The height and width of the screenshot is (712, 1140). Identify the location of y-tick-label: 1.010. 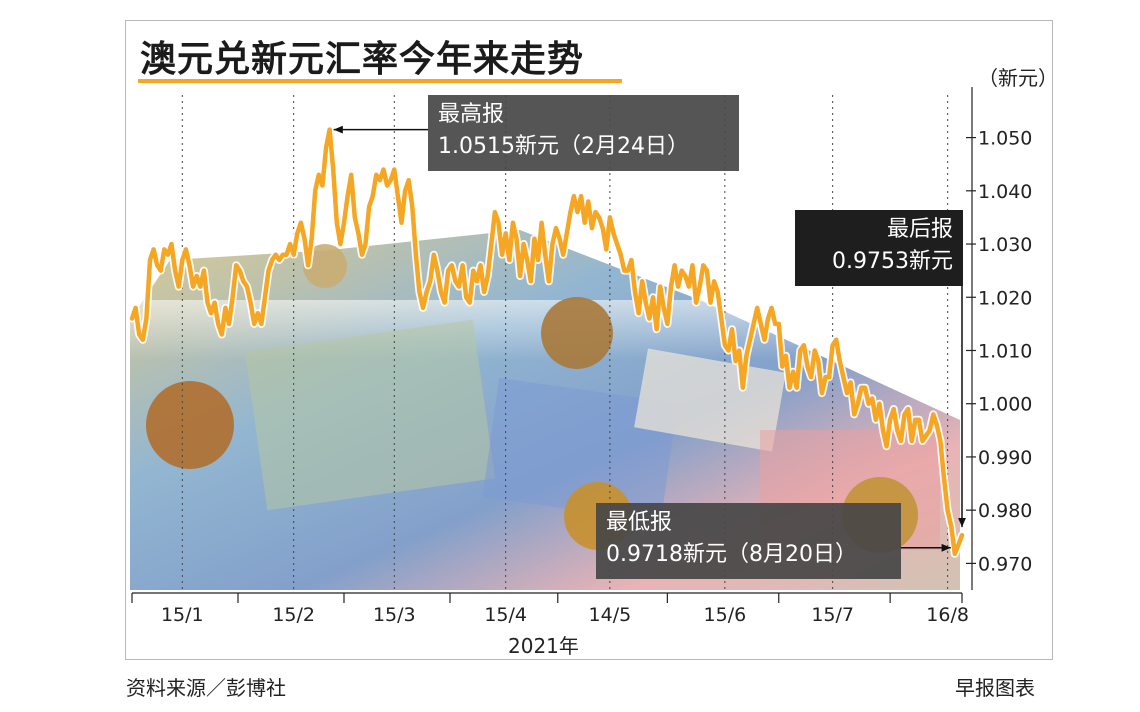
(1005, 351).